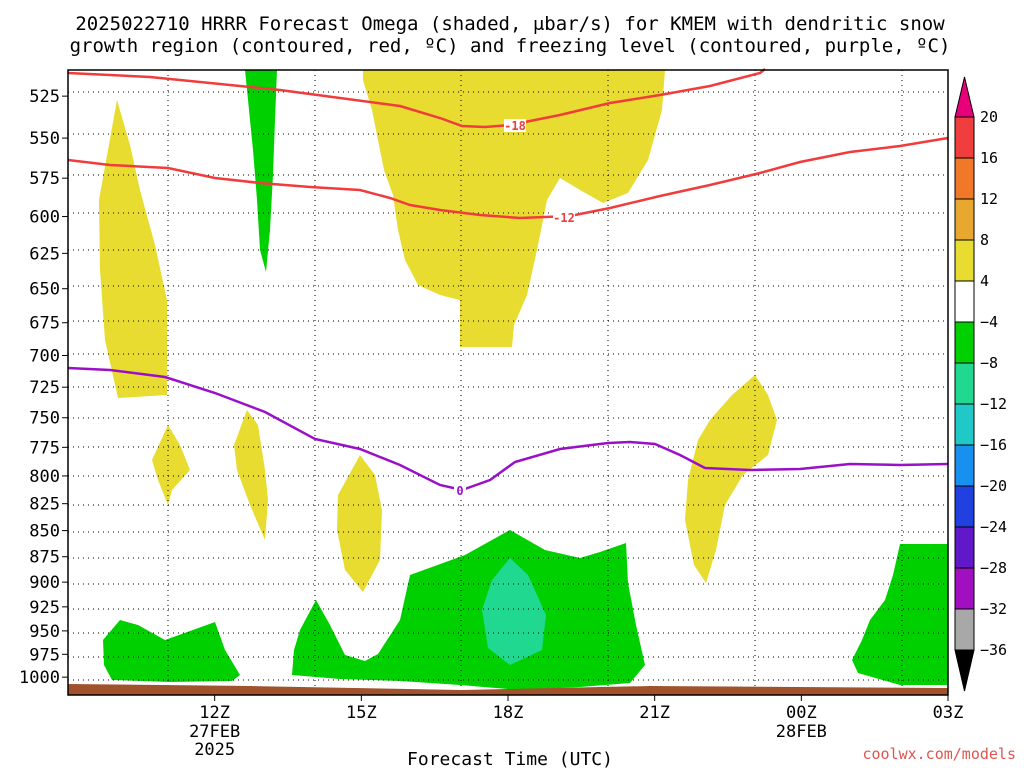  Describe the element at coordinates (801, 713) in the screenshot. I see `x-tick-label: 00Z` at that location.